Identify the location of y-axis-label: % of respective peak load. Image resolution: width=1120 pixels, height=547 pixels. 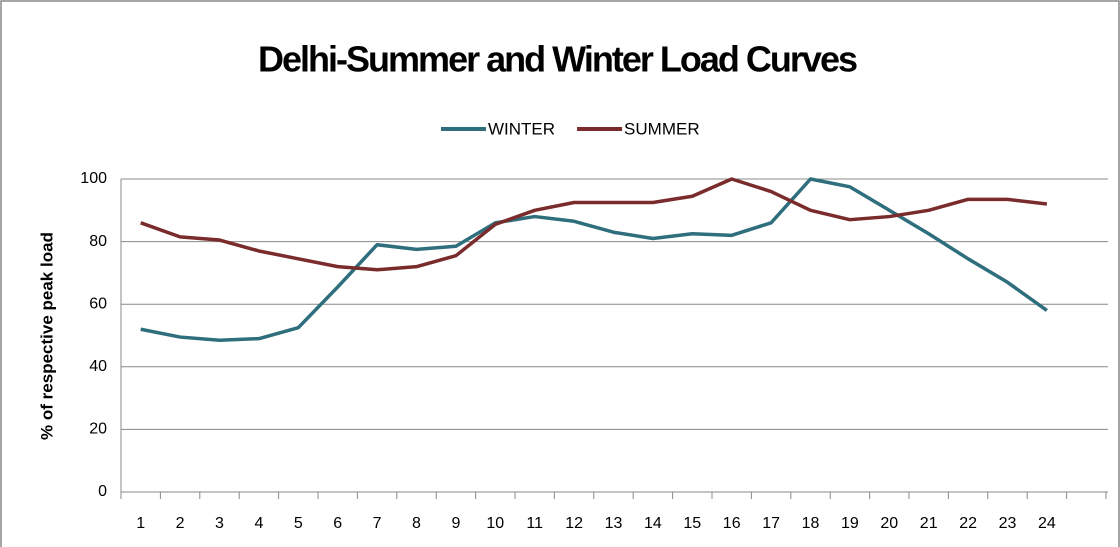
(46, 336).